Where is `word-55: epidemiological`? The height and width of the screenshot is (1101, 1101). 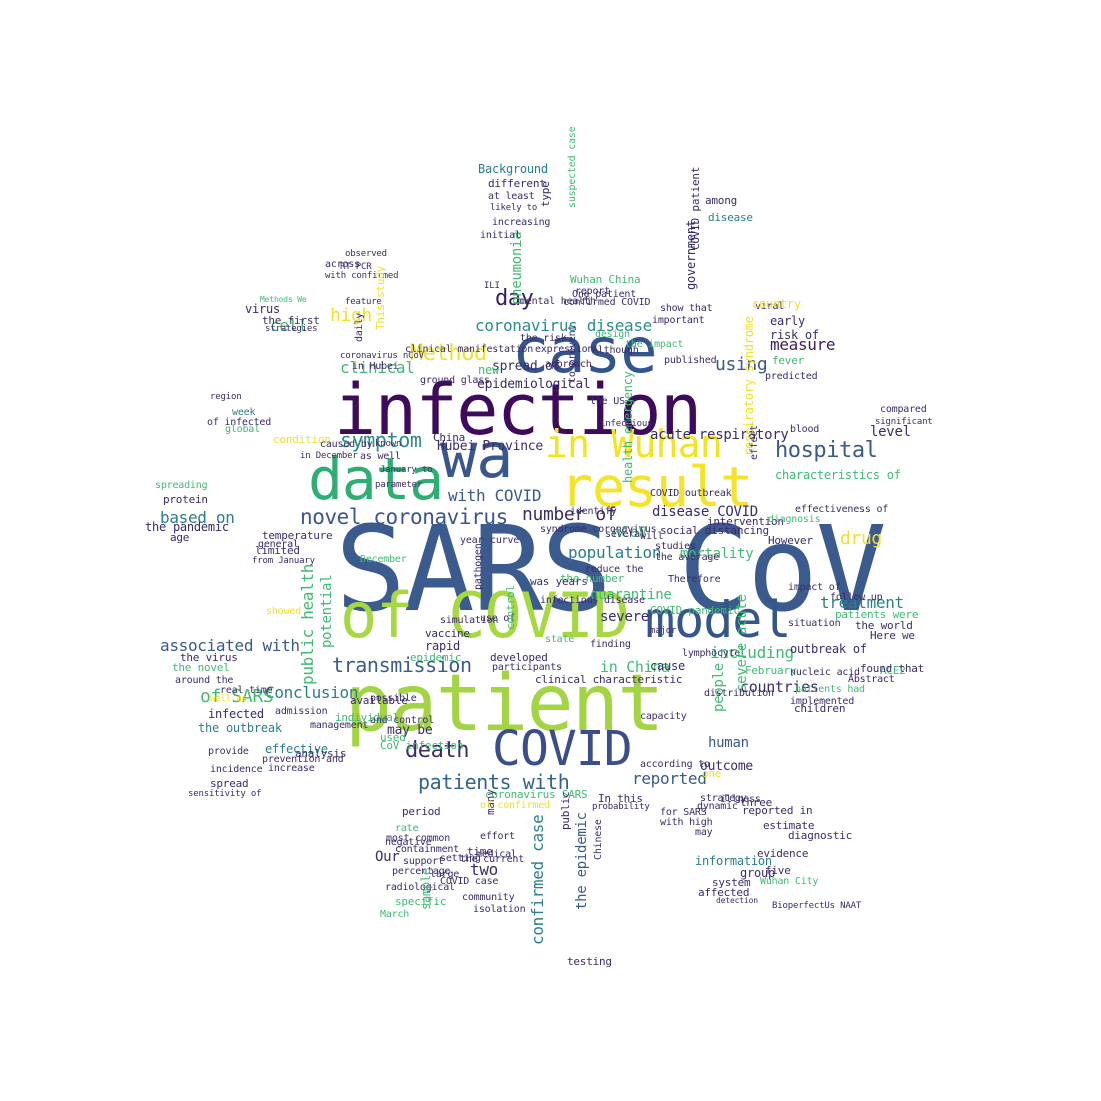
word-55: epidemiological is located at coordinates (534, 384).